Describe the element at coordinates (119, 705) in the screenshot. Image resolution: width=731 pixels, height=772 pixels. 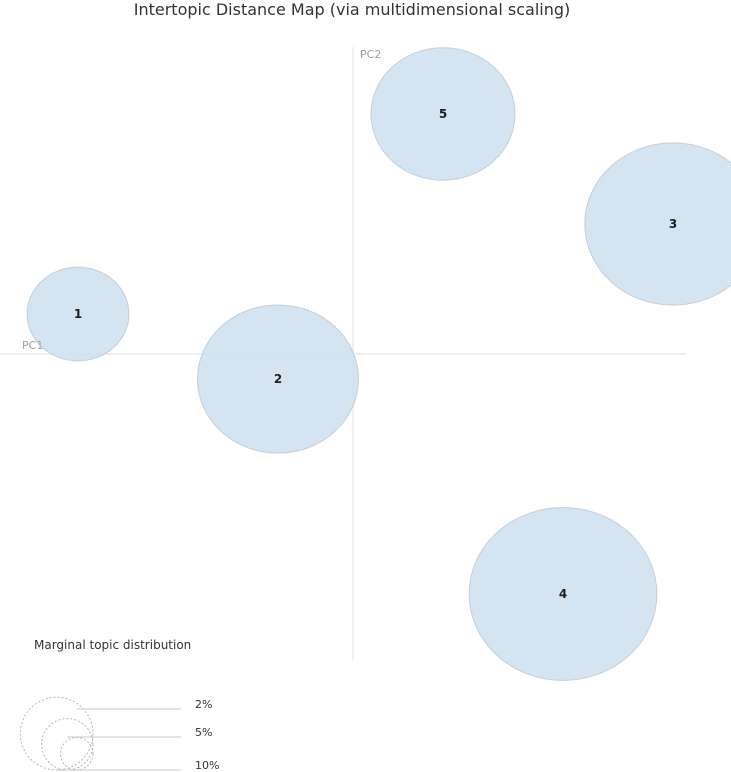
I see `marginal-topic-distribution-legend: Marginal topic distribution 2% 5% 10%` at that location.